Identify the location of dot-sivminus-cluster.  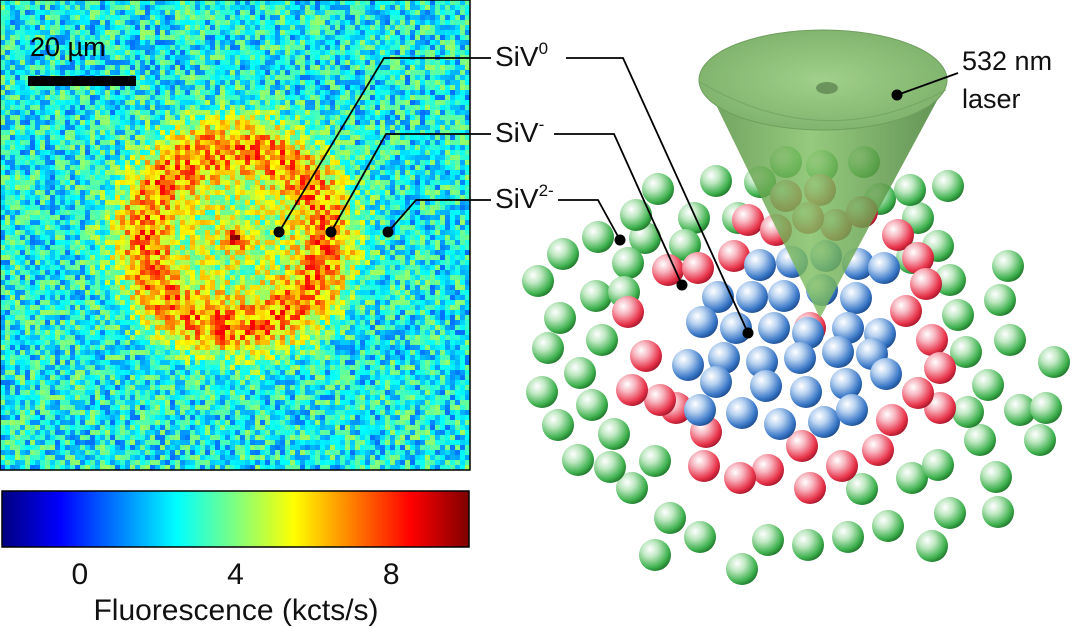
(682, 285).